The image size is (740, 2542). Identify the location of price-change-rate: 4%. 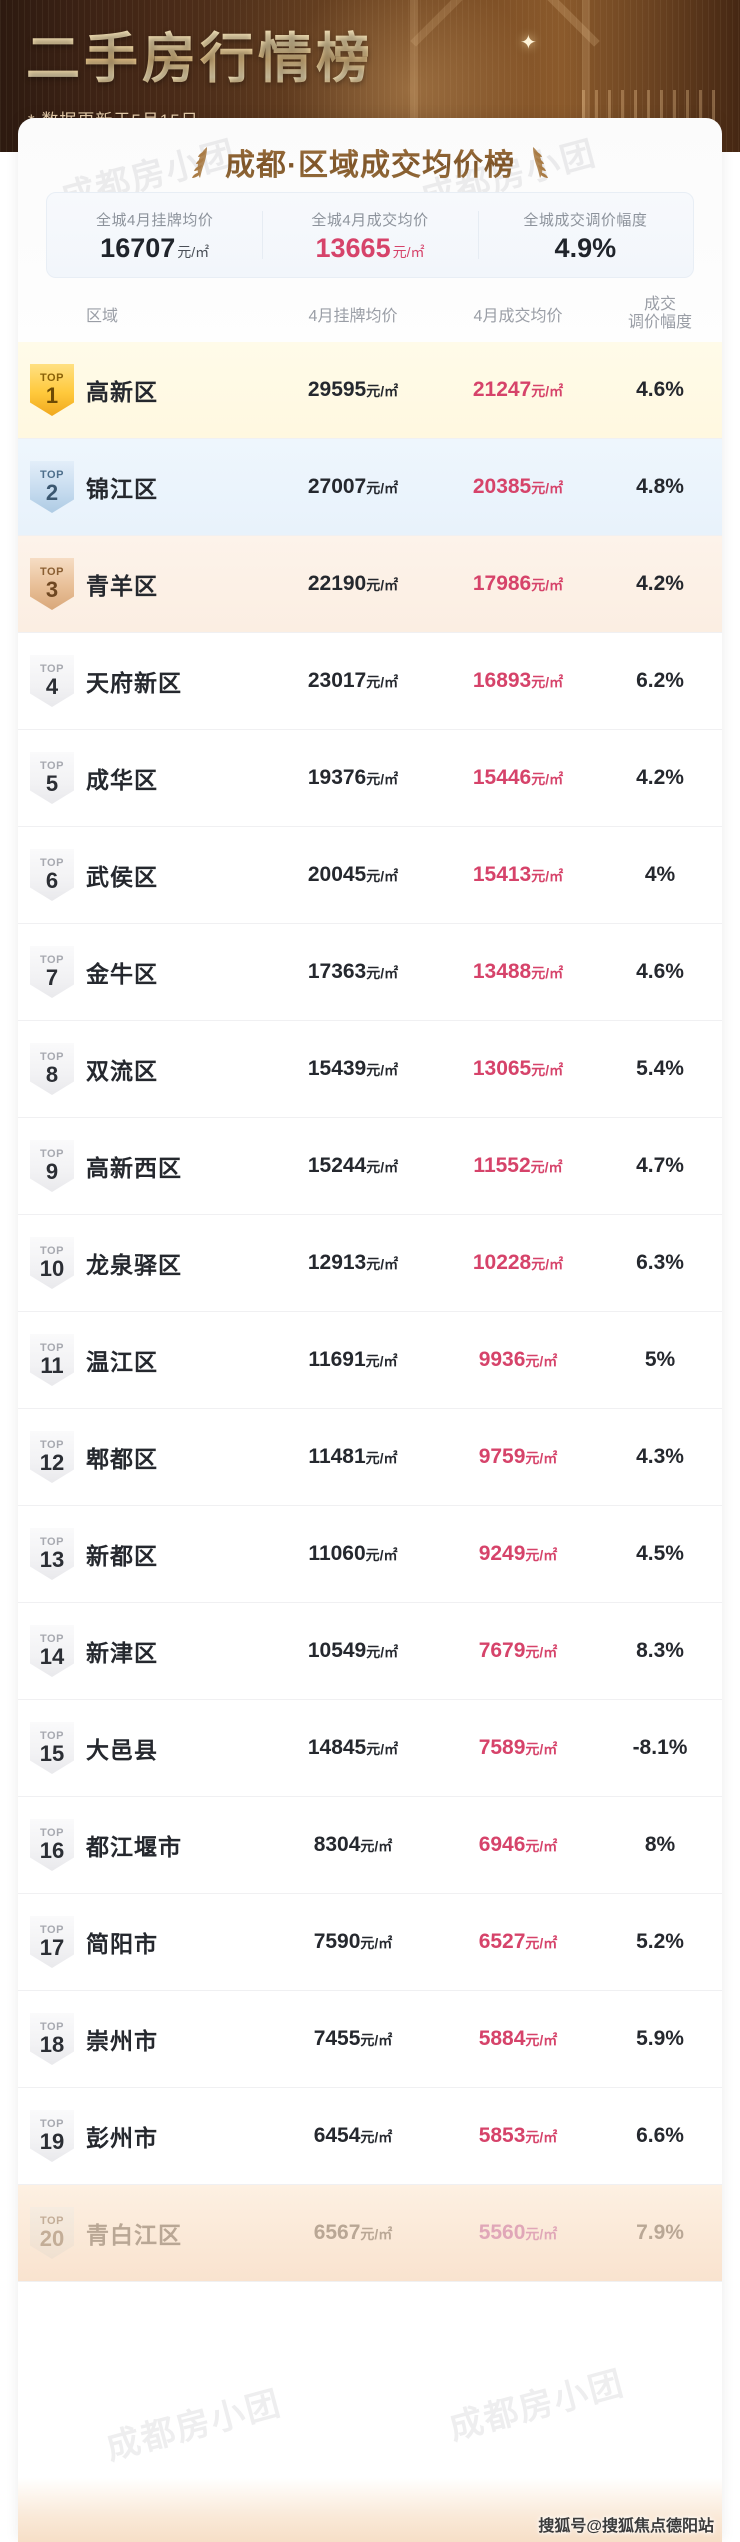
(660, 874).